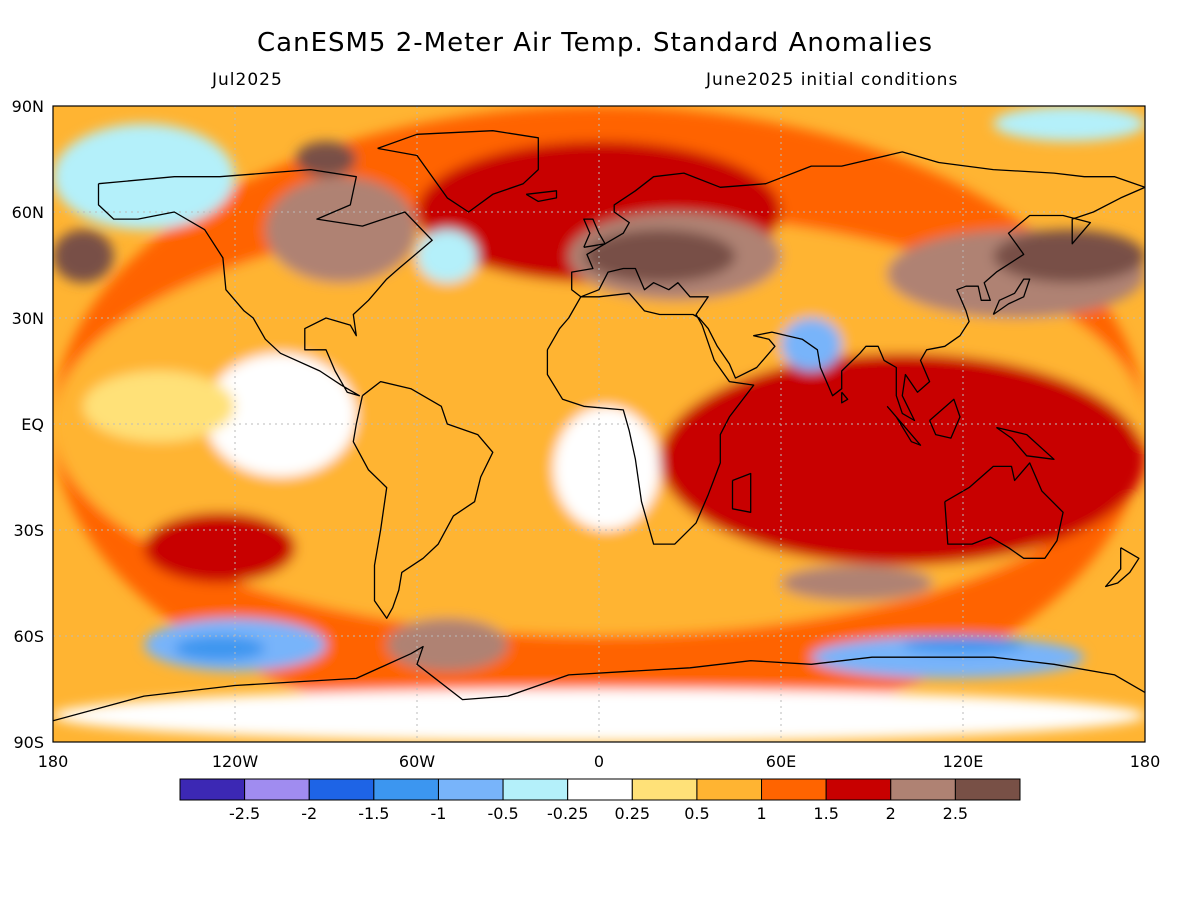  Describe the element at coordinates (1145, 761) in the screenshot. I see `lon-label-180e: 180` at that location.